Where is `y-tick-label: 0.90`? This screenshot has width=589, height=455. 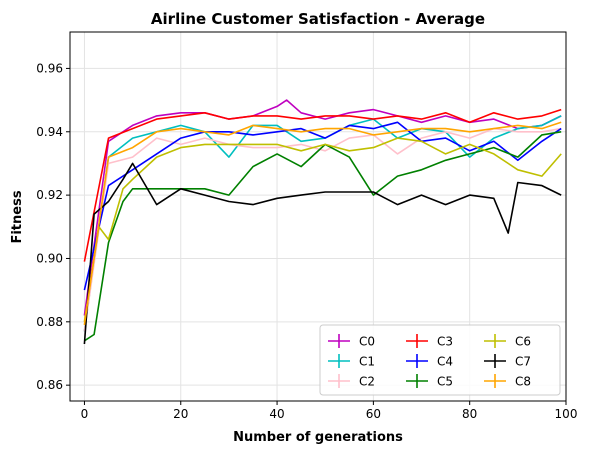
y-tick-label: 0.90 is located at coordinates (49, 258).